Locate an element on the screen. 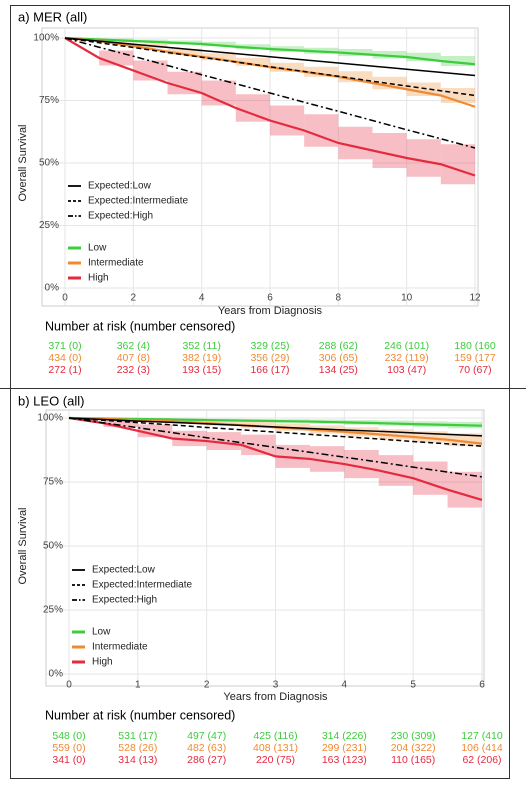 The width and height of the screenshot is (530, 792). risk-cell: 341 (0) is located at coordinates (68, 760).